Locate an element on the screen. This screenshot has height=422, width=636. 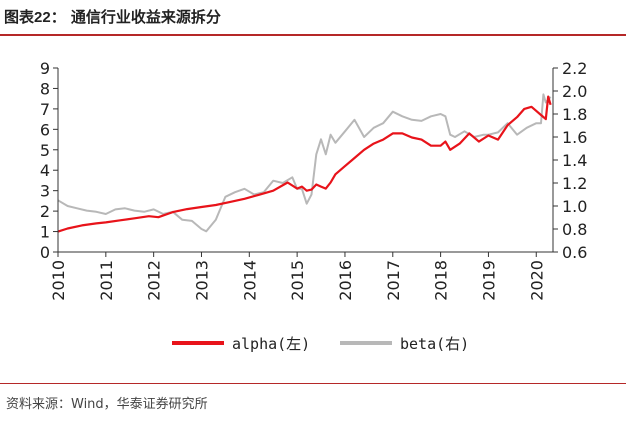
x-tick-label: 2010 is located at coordinates (58, 280).